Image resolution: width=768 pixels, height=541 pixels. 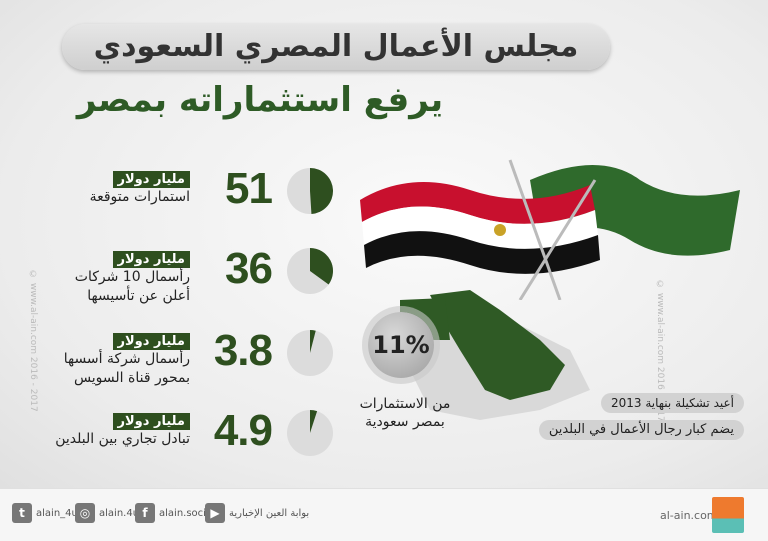 I want to click on stat-row: 4.9 مليار دولار تبادل تجاري بين البلدين, so click(x=170, y=443).